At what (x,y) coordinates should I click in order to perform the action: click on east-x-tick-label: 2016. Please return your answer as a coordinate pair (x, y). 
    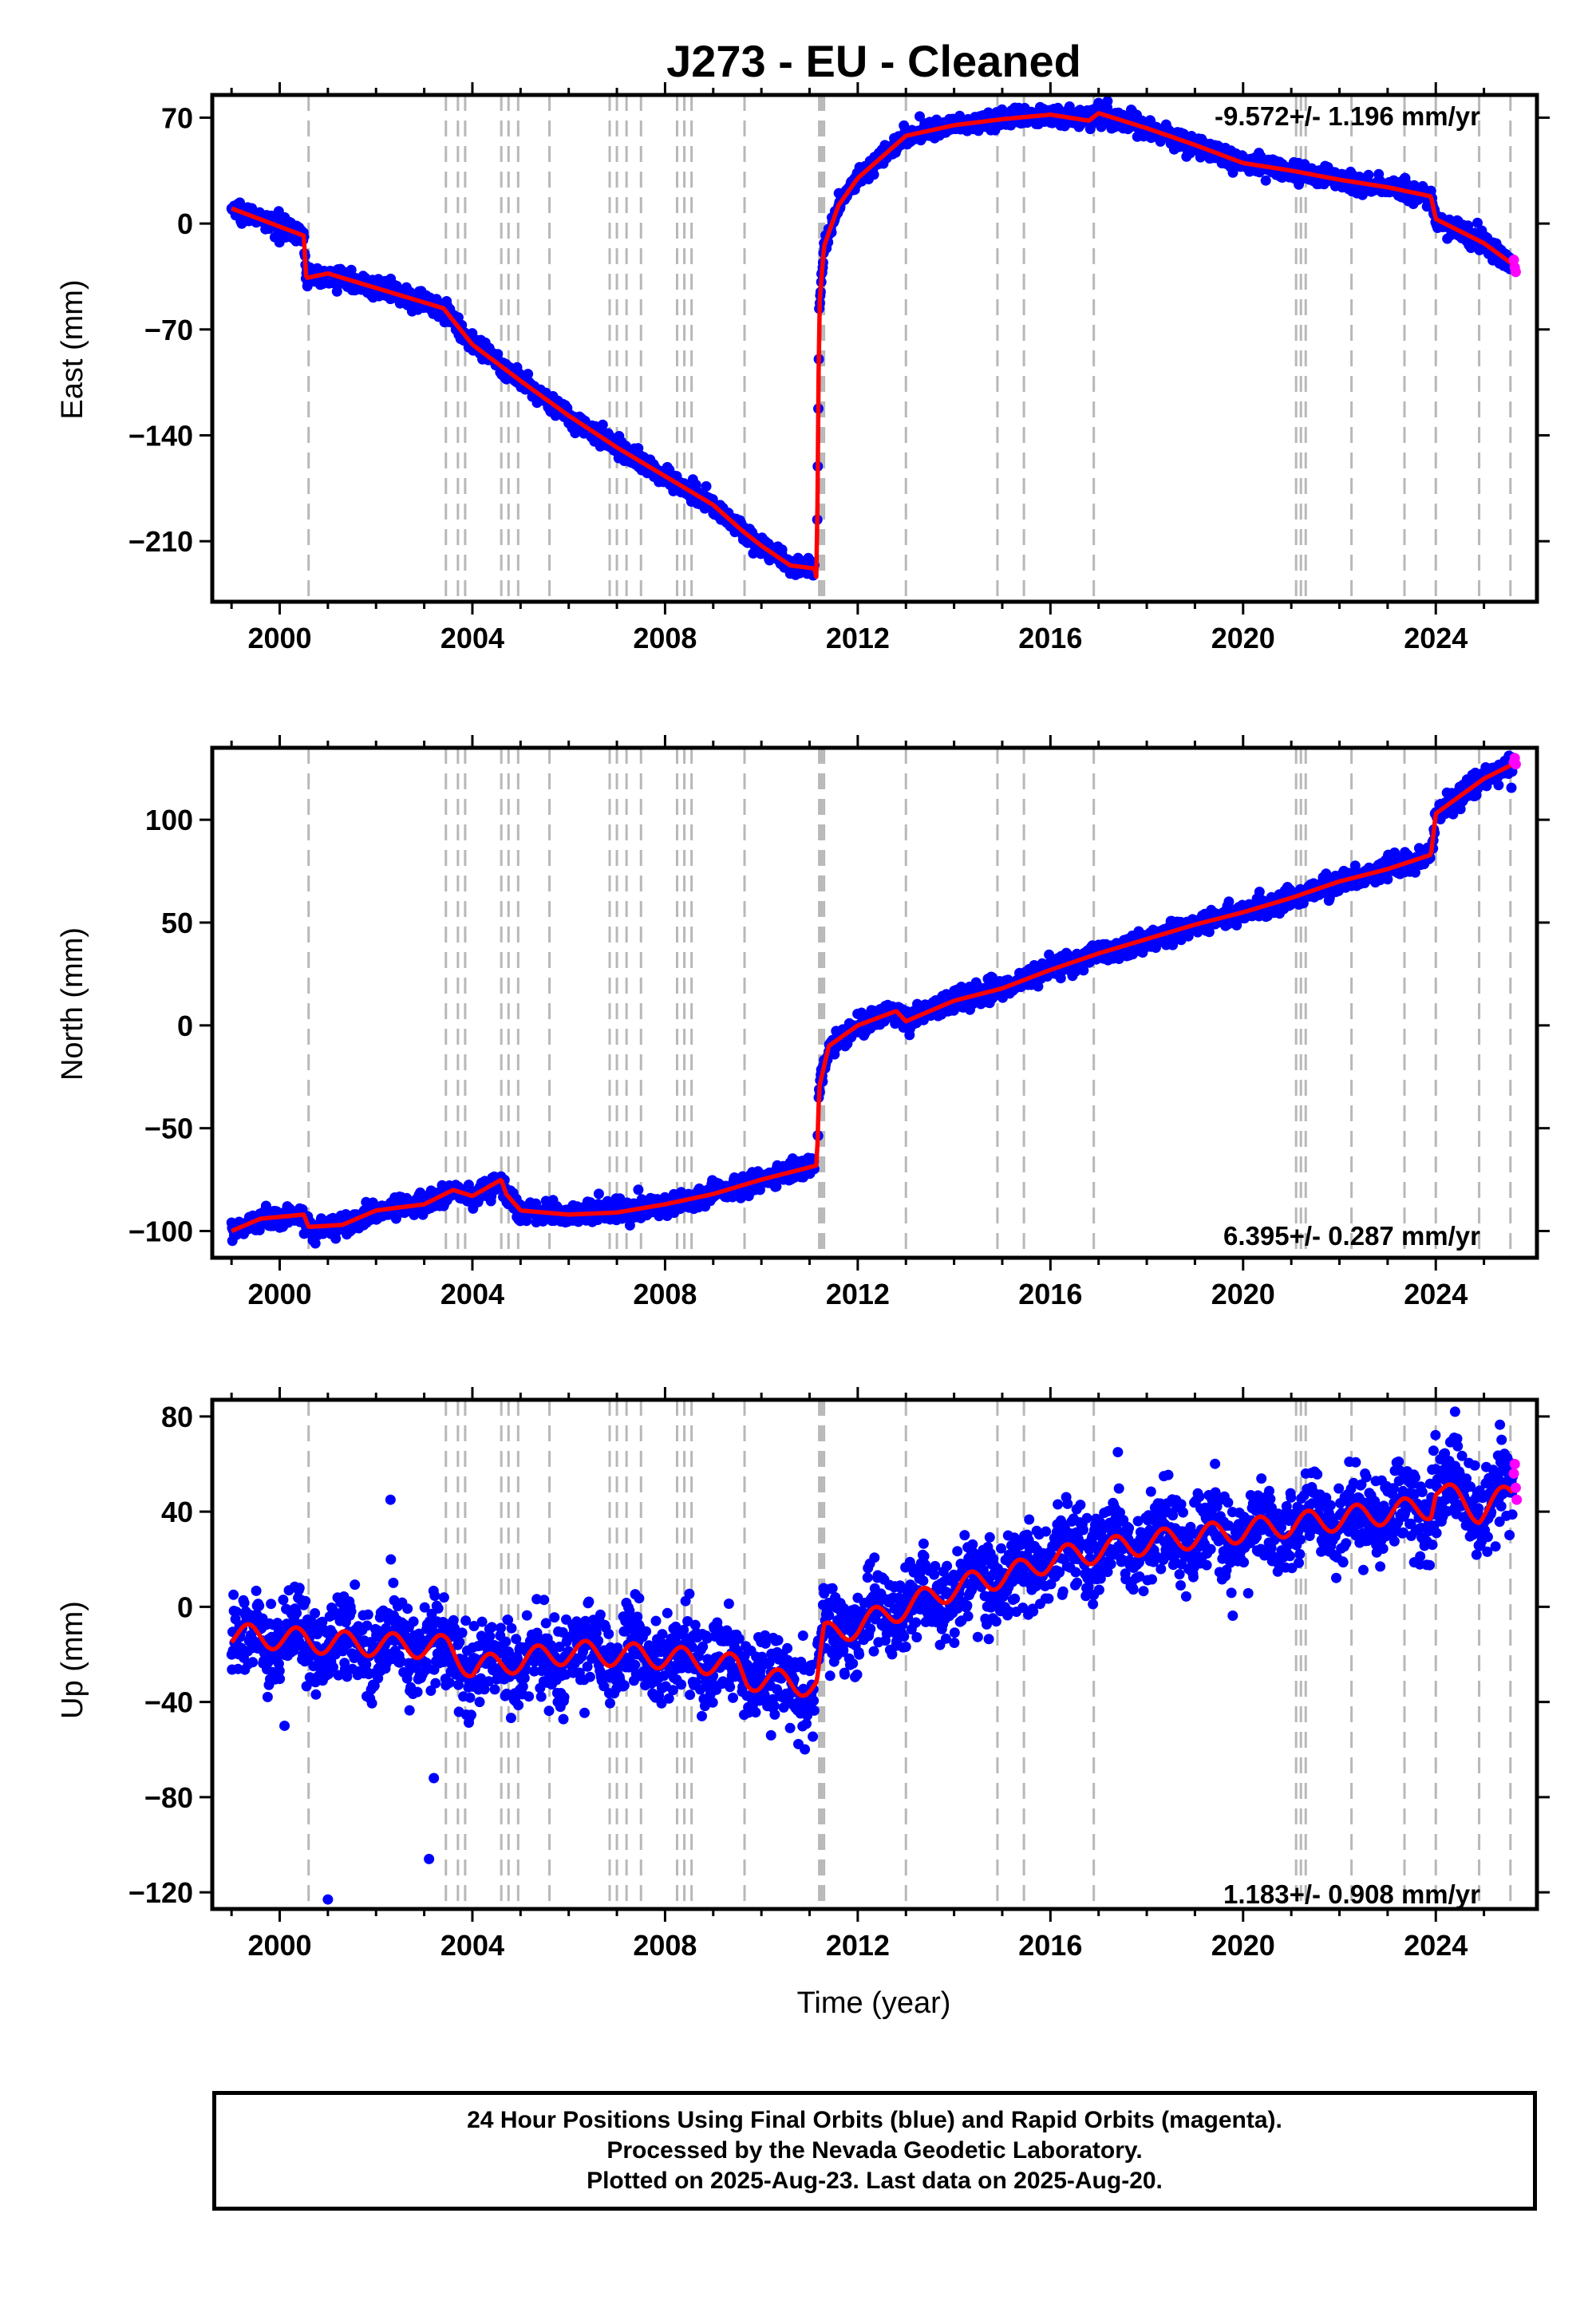
    Looking at the image, I should click on (1050, 638).